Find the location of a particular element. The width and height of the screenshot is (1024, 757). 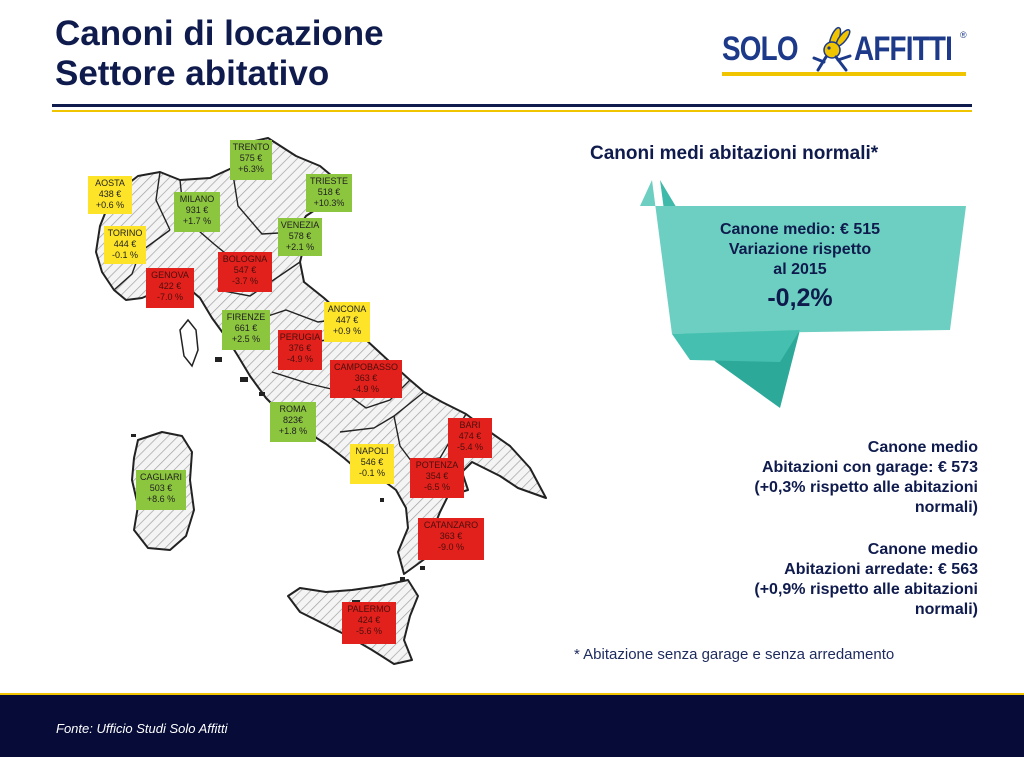

city-name: GENOVA is located at coordinates (170, 275).